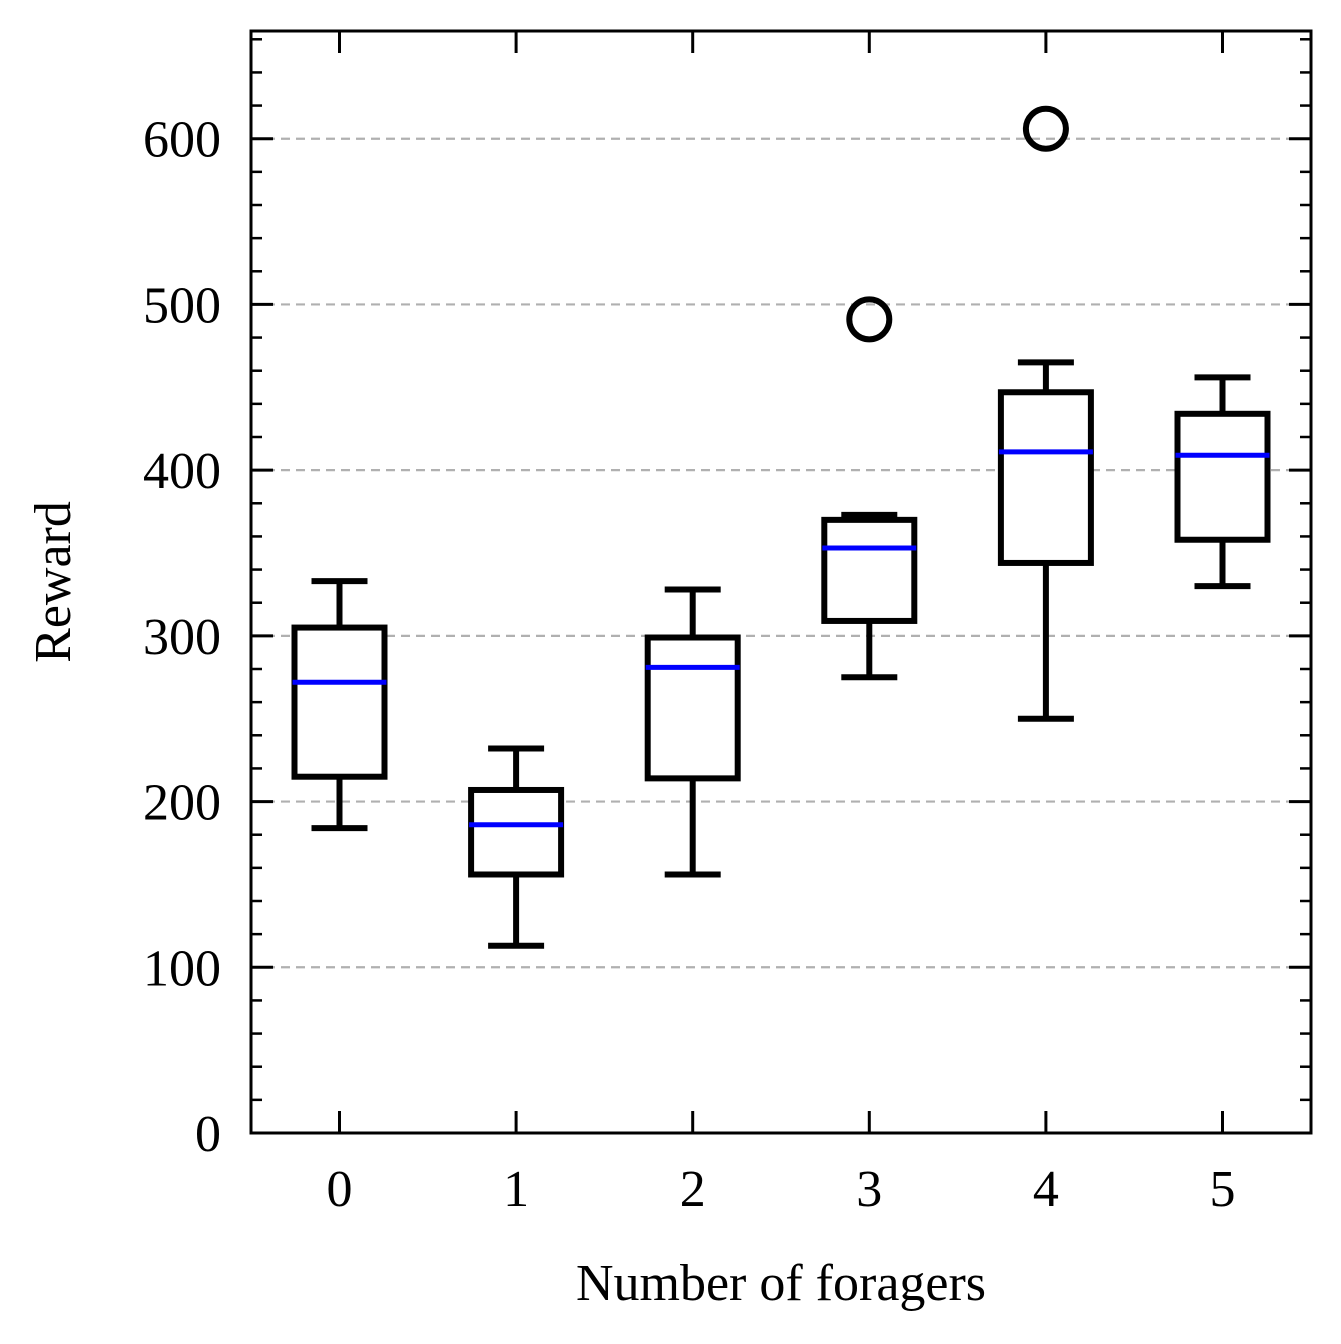  Describe the element at coordinates (693, 1189) in the screenshot. I see `x-tick-label: 2` at that location.